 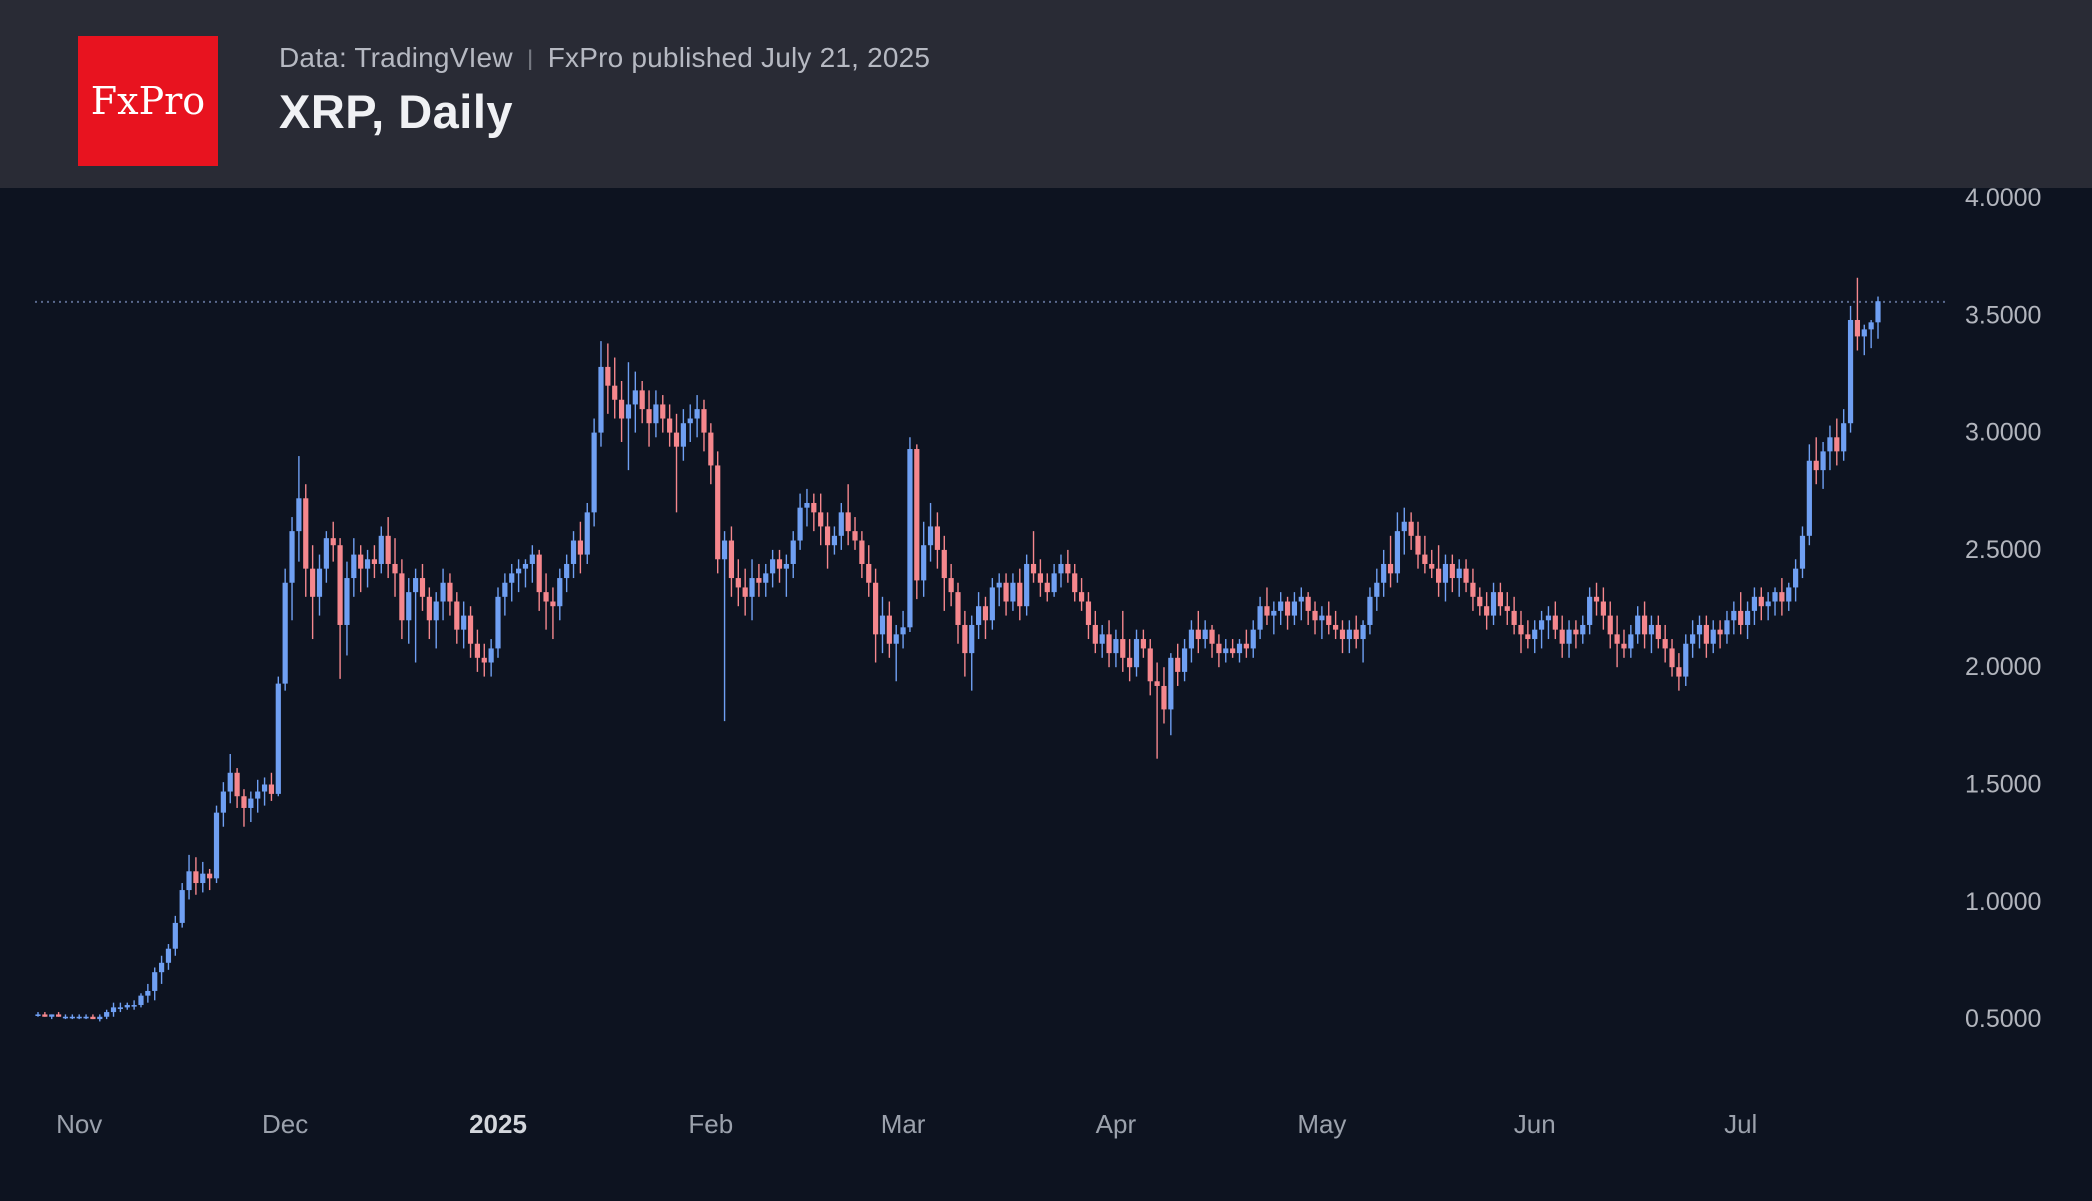 I want to click on svg-text: 3.0000, so click(x=2003, y=433).